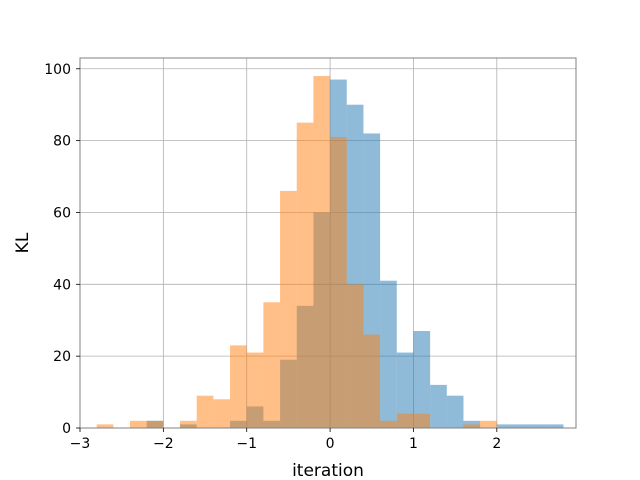 The width and height of the screenshot is (640, 480). I want to click on y-tick-label: 40, so click(62, 285).